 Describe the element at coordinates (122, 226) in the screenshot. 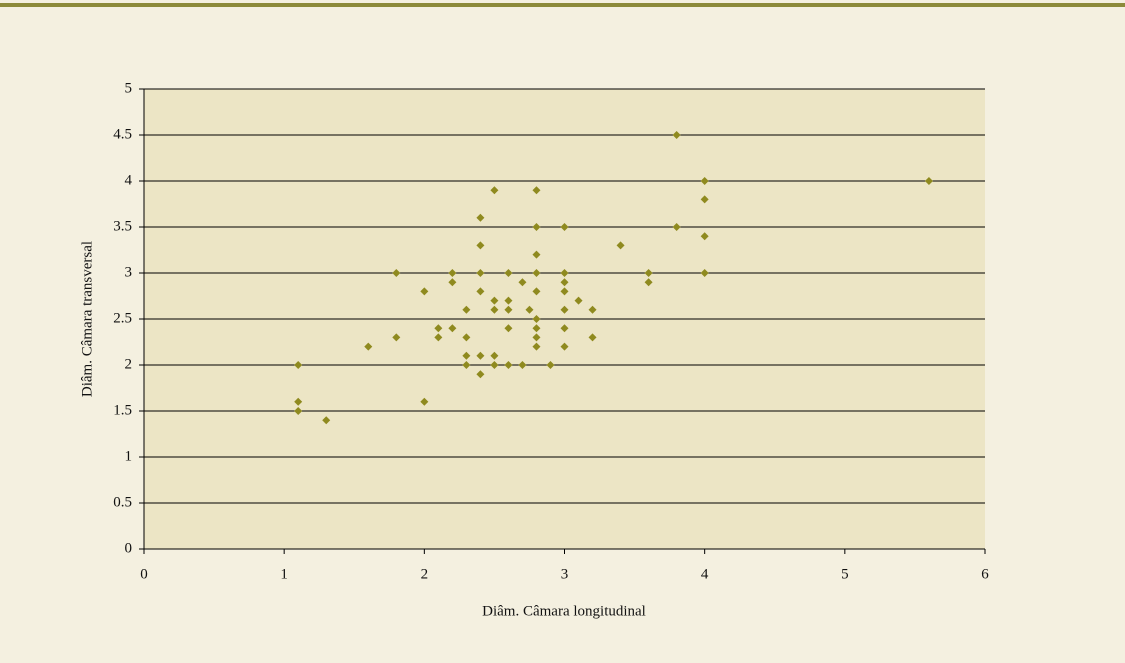

I see `y-tick-label: 3.5` at that location.